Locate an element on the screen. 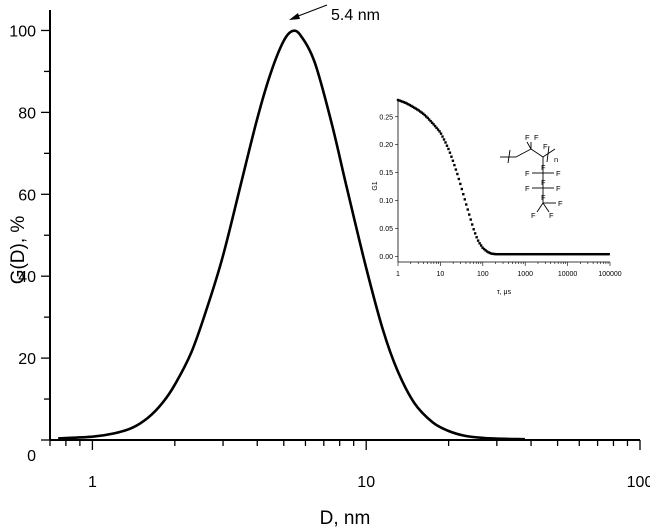  y-tick-label: 40 is located at coordinates (27, 277).